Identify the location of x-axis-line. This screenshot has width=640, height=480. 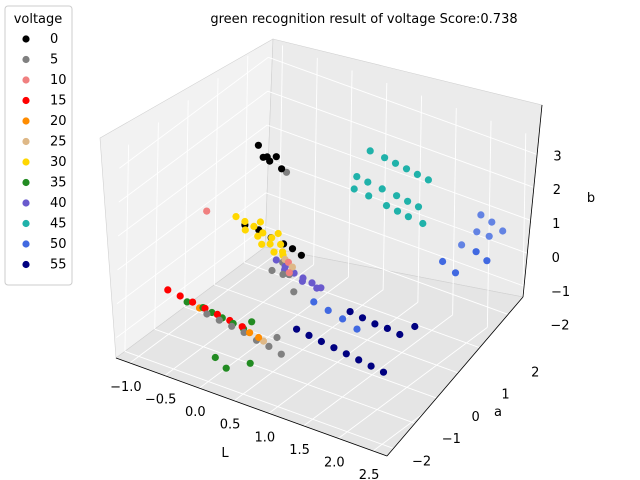
(251, 407).